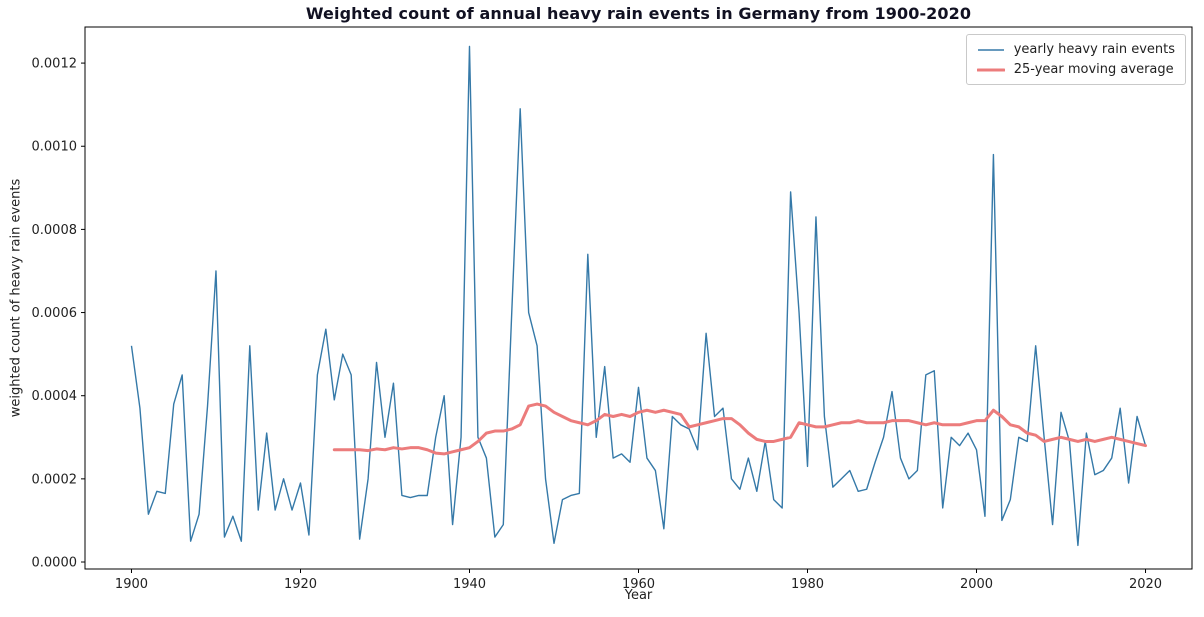  I want to click on svg-text: 1900, so click(131, 584).